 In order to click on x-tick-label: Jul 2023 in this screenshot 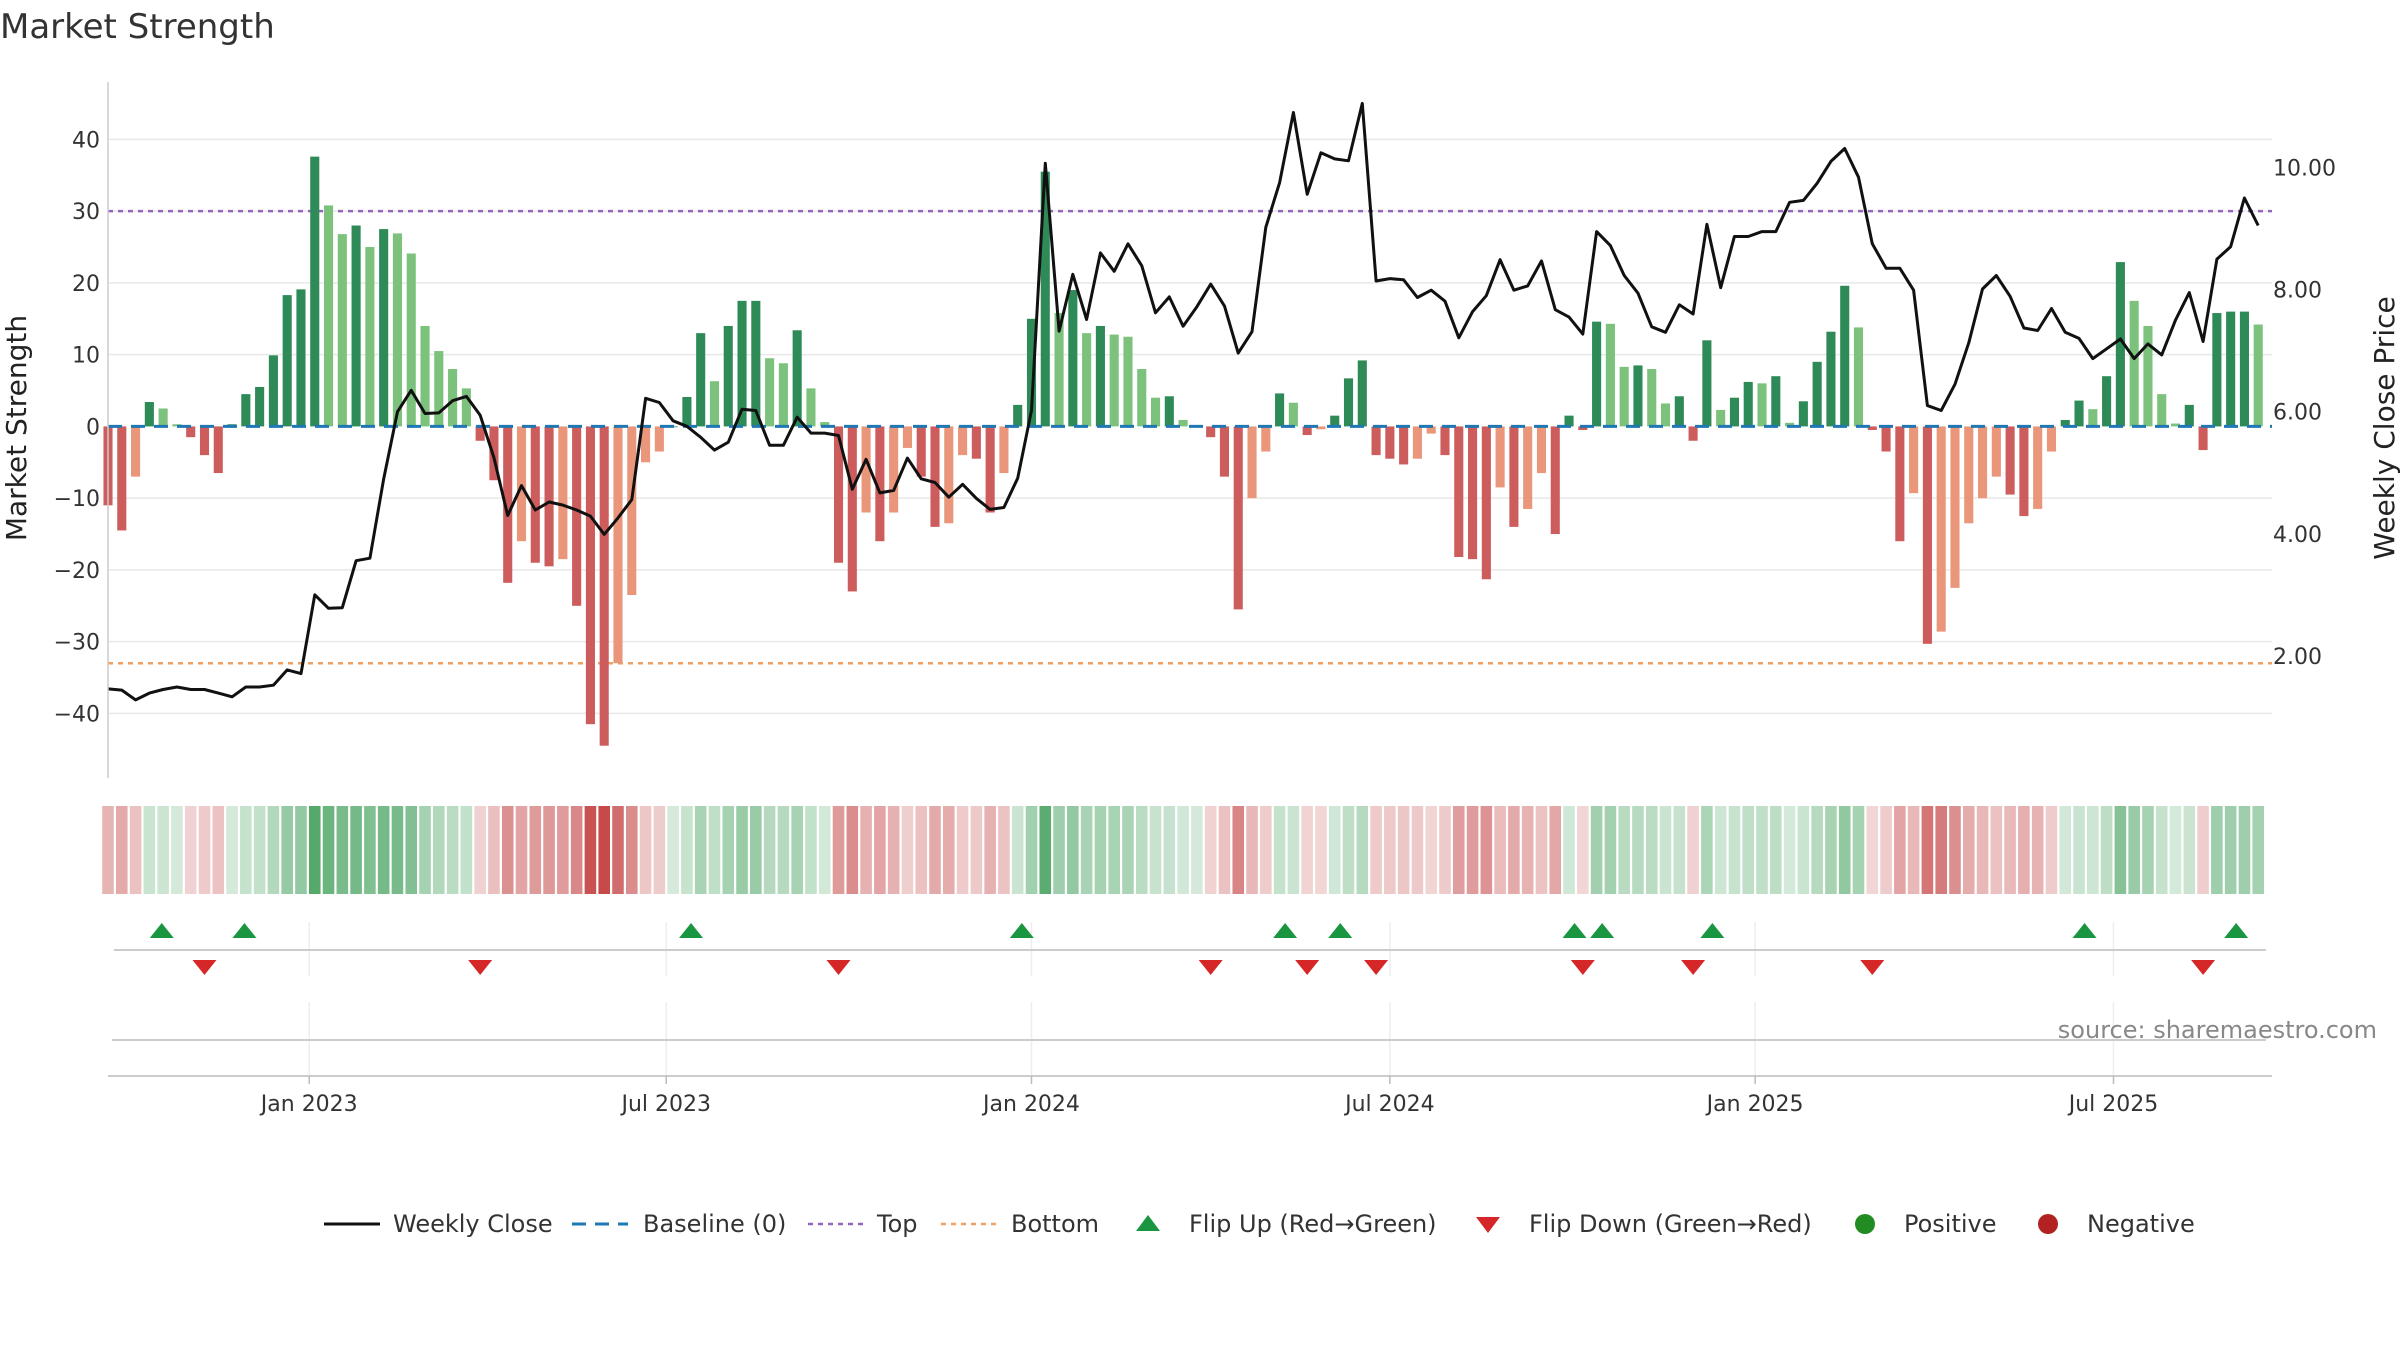, I will do `click(665, 1104)`.